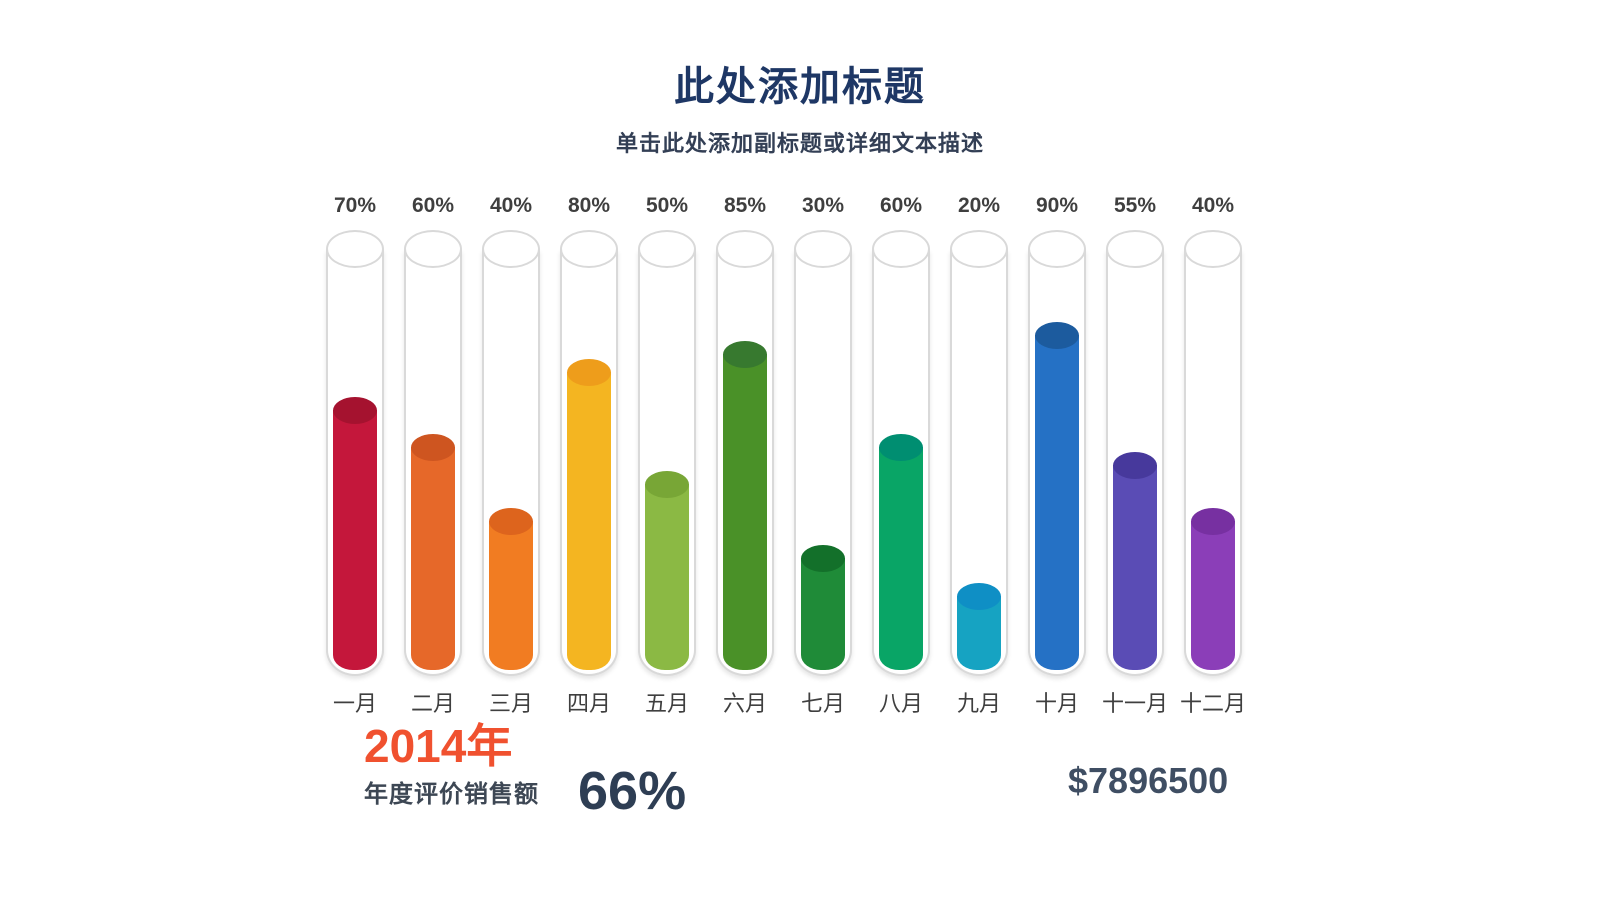 The width and height of the screenshot is (1600, 900). I want to click on bar-category-label: 七月, so click(822, 703).